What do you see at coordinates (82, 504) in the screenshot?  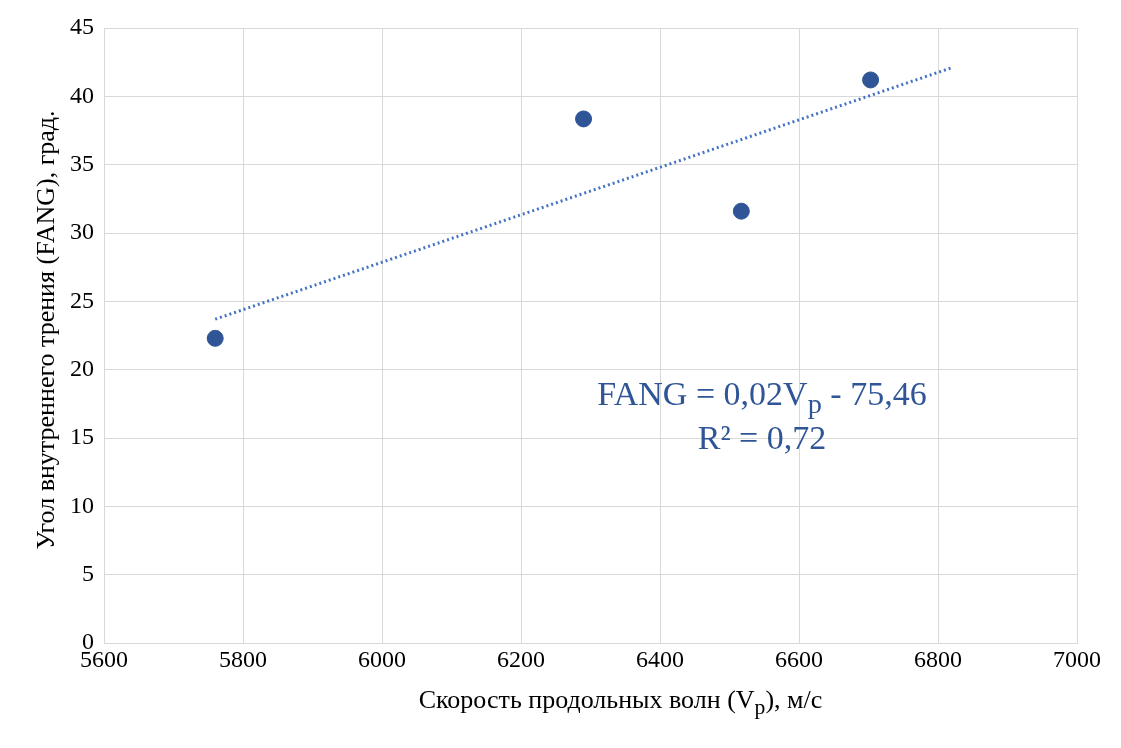 I see `y-tick-label: 10` at bounding box center [82, 504].